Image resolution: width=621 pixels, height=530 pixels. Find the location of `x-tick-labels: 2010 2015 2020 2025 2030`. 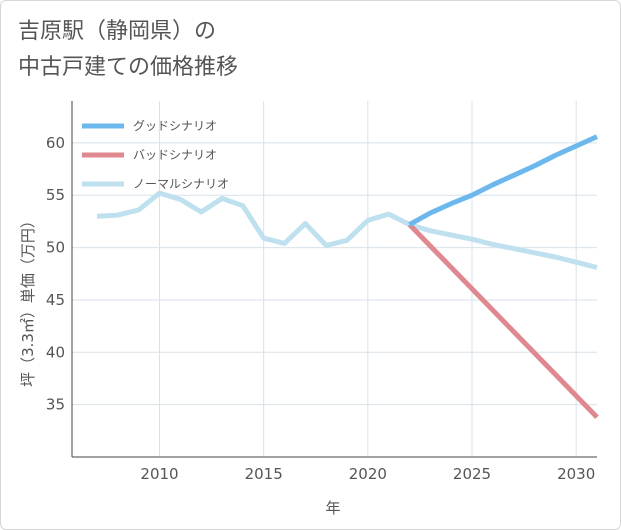

x-tick-labels: 2010 2015 2020 2025 2030 is located at coordinates (367, 474).